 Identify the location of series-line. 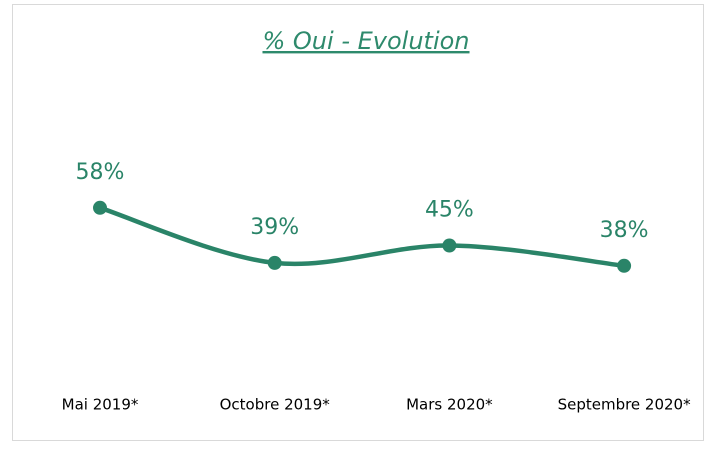
(362, 237).